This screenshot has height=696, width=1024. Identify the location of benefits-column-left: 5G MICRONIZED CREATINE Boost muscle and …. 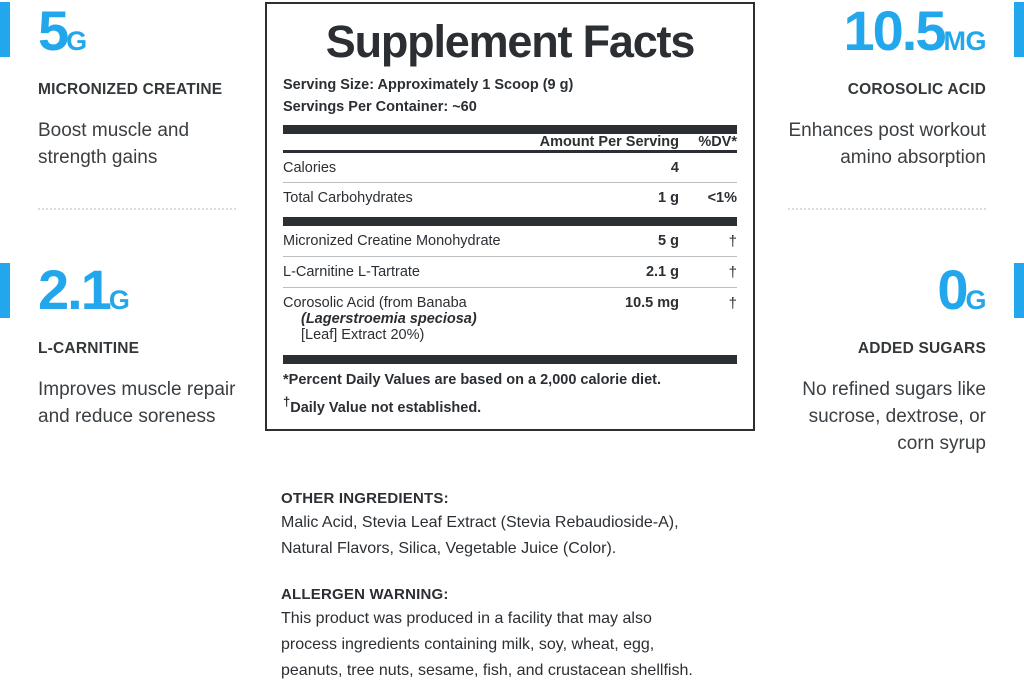
(124, 215).